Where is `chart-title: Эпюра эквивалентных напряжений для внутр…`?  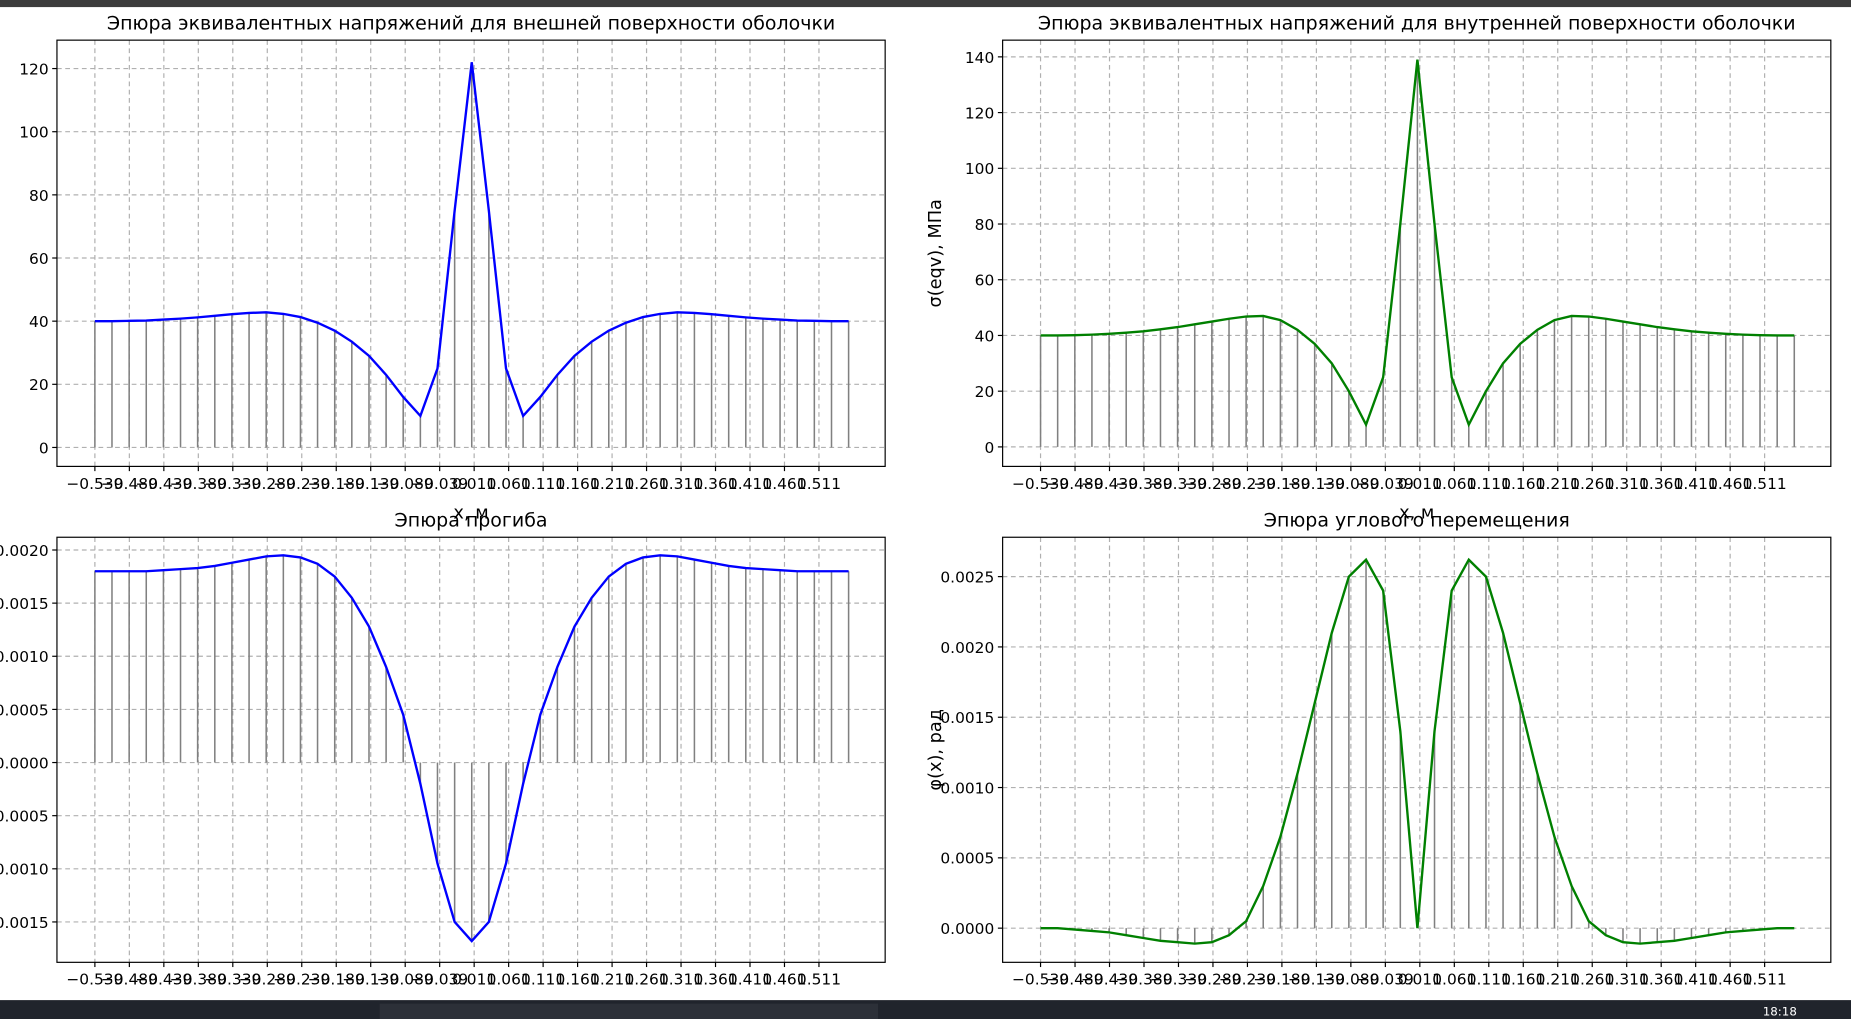
chart-title: Эпюра эквивалентных напряжений для внутр… is located at coordinates (1417, 24).